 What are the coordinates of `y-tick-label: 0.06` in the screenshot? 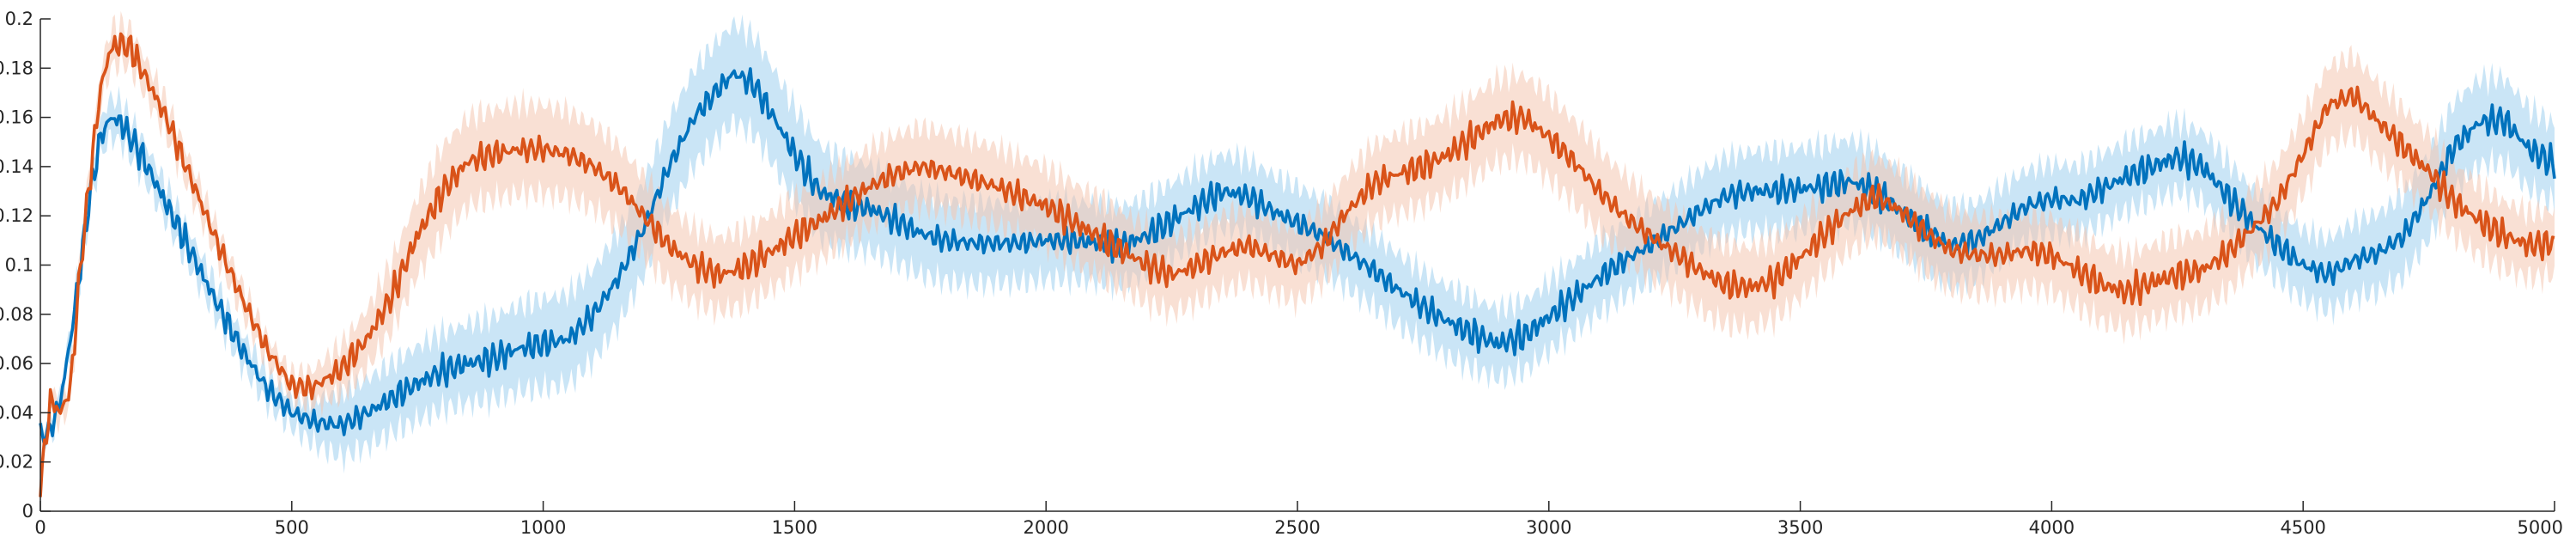 It's located at (16, 363).